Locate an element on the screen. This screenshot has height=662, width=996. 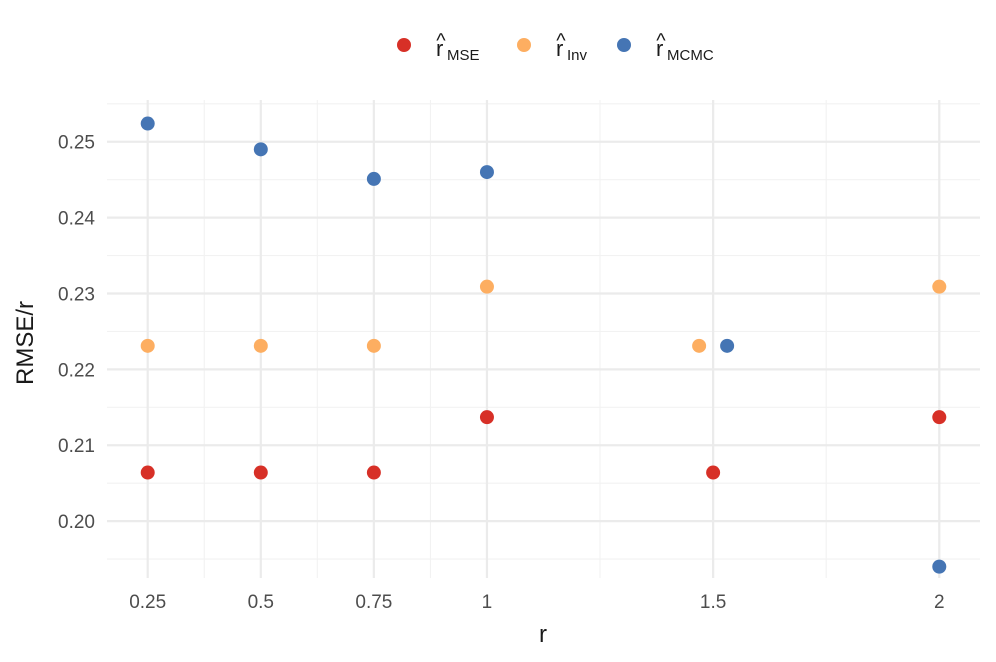
x-axis-title: r is located at coordinates (543, 634).